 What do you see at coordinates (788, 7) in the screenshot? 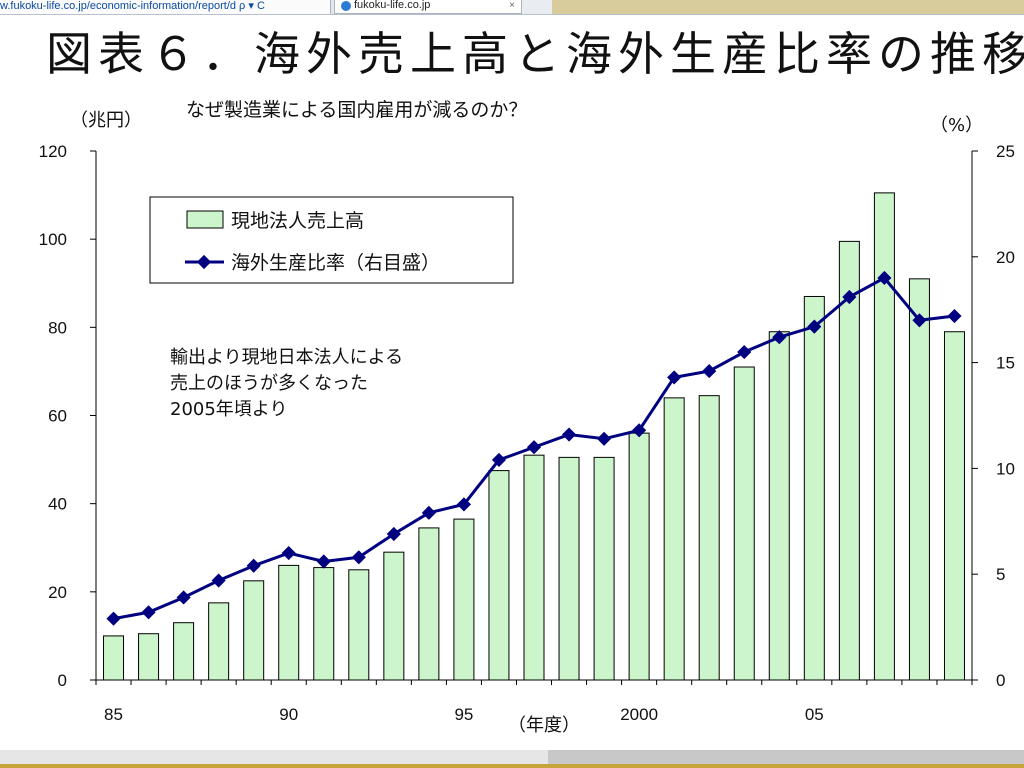
I see `browser-chrome-fill` at bounding box center [788, 7].